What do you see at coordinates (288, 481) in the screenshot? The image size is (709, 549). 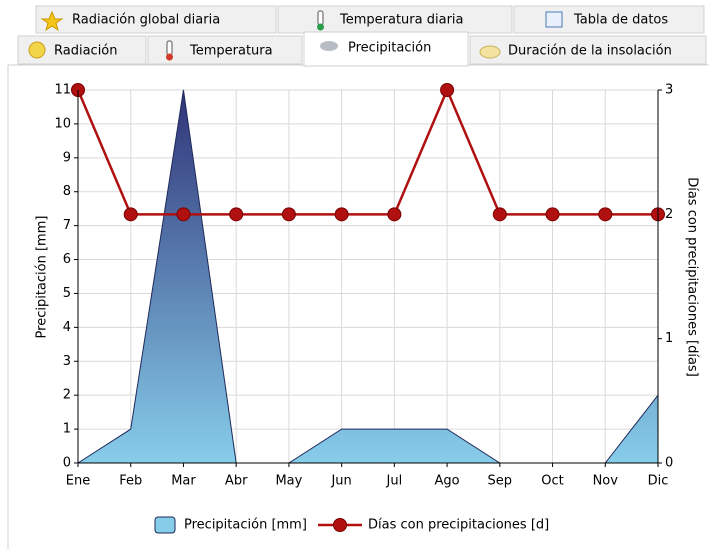 I see `x-tick-label: May` at bounding box center [288, 481].